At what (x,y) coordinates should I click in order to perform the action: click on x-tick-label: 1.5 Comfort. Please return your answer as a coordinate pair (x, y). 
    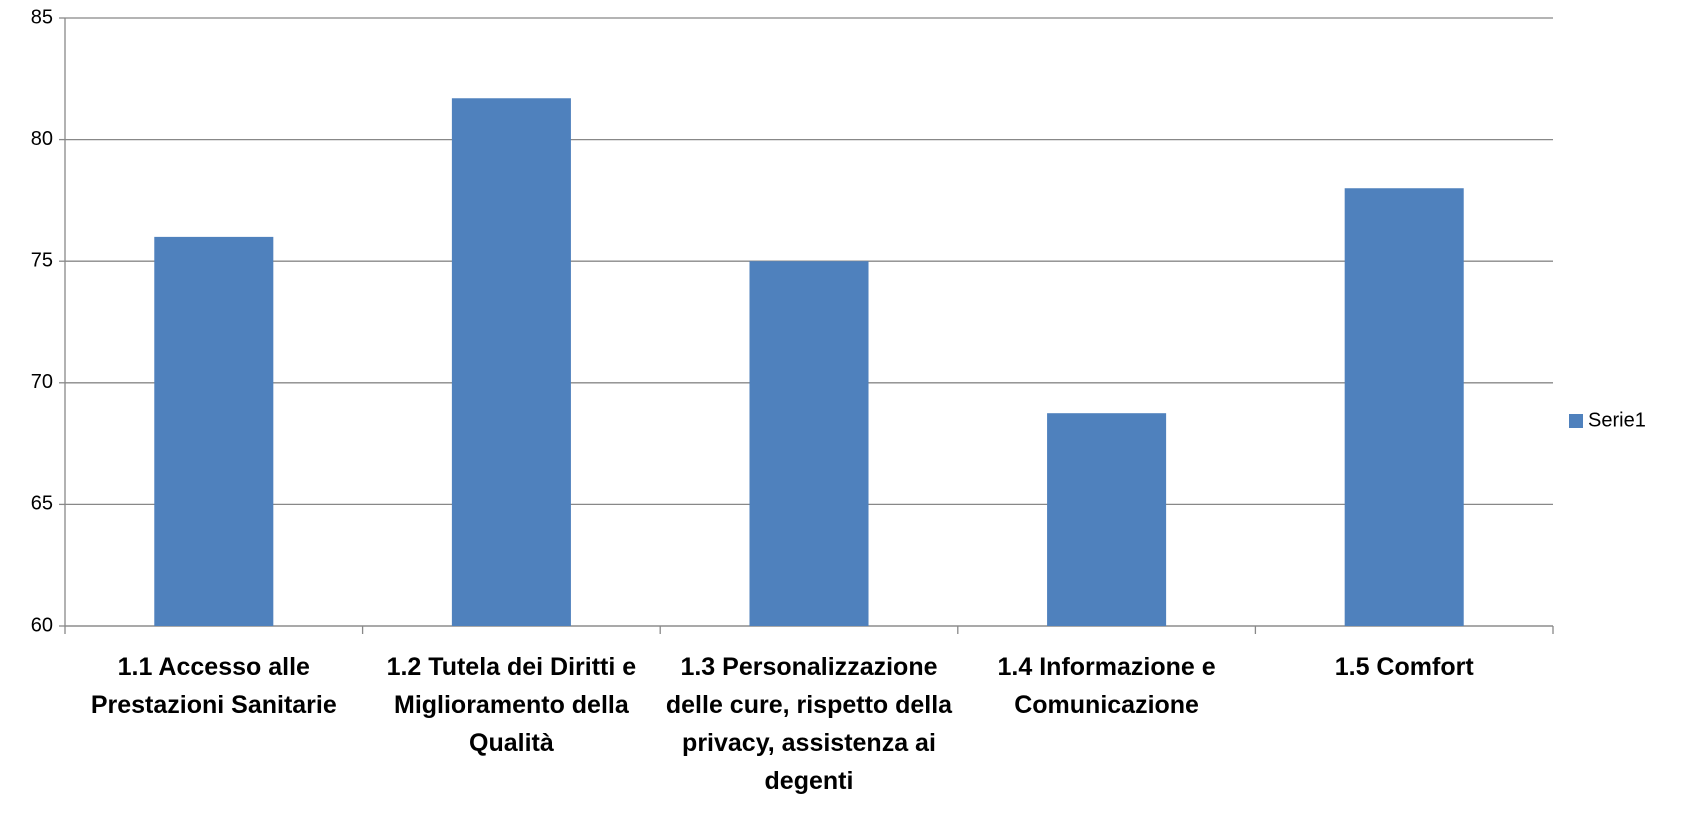
    Looking at the image, I should click on (1404, 667).